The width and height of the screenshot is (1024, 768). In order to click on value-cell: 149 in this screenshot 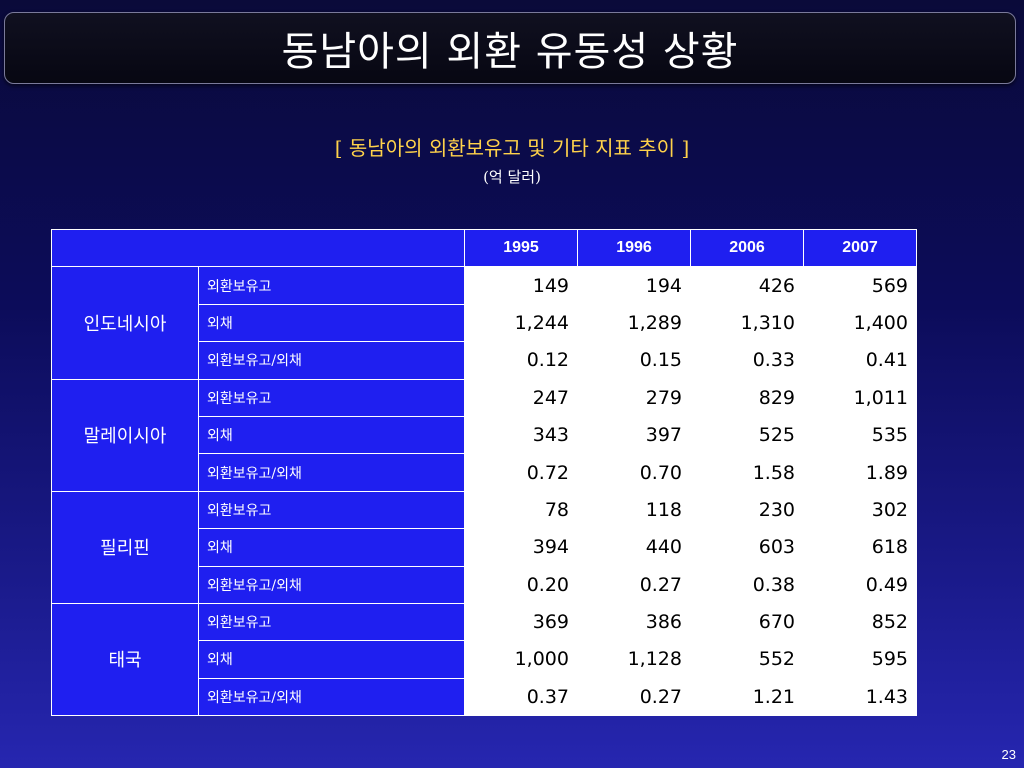, I will do `click(521, 285)`.